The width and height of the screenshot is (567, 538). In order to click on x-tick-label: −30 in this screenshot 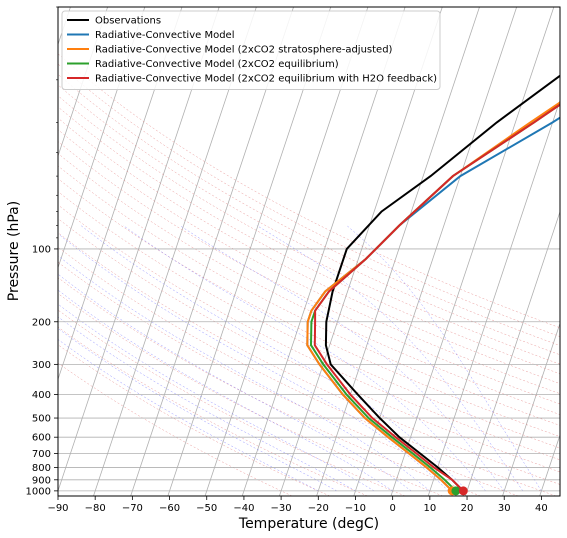, I will do `click(281, 508)`.